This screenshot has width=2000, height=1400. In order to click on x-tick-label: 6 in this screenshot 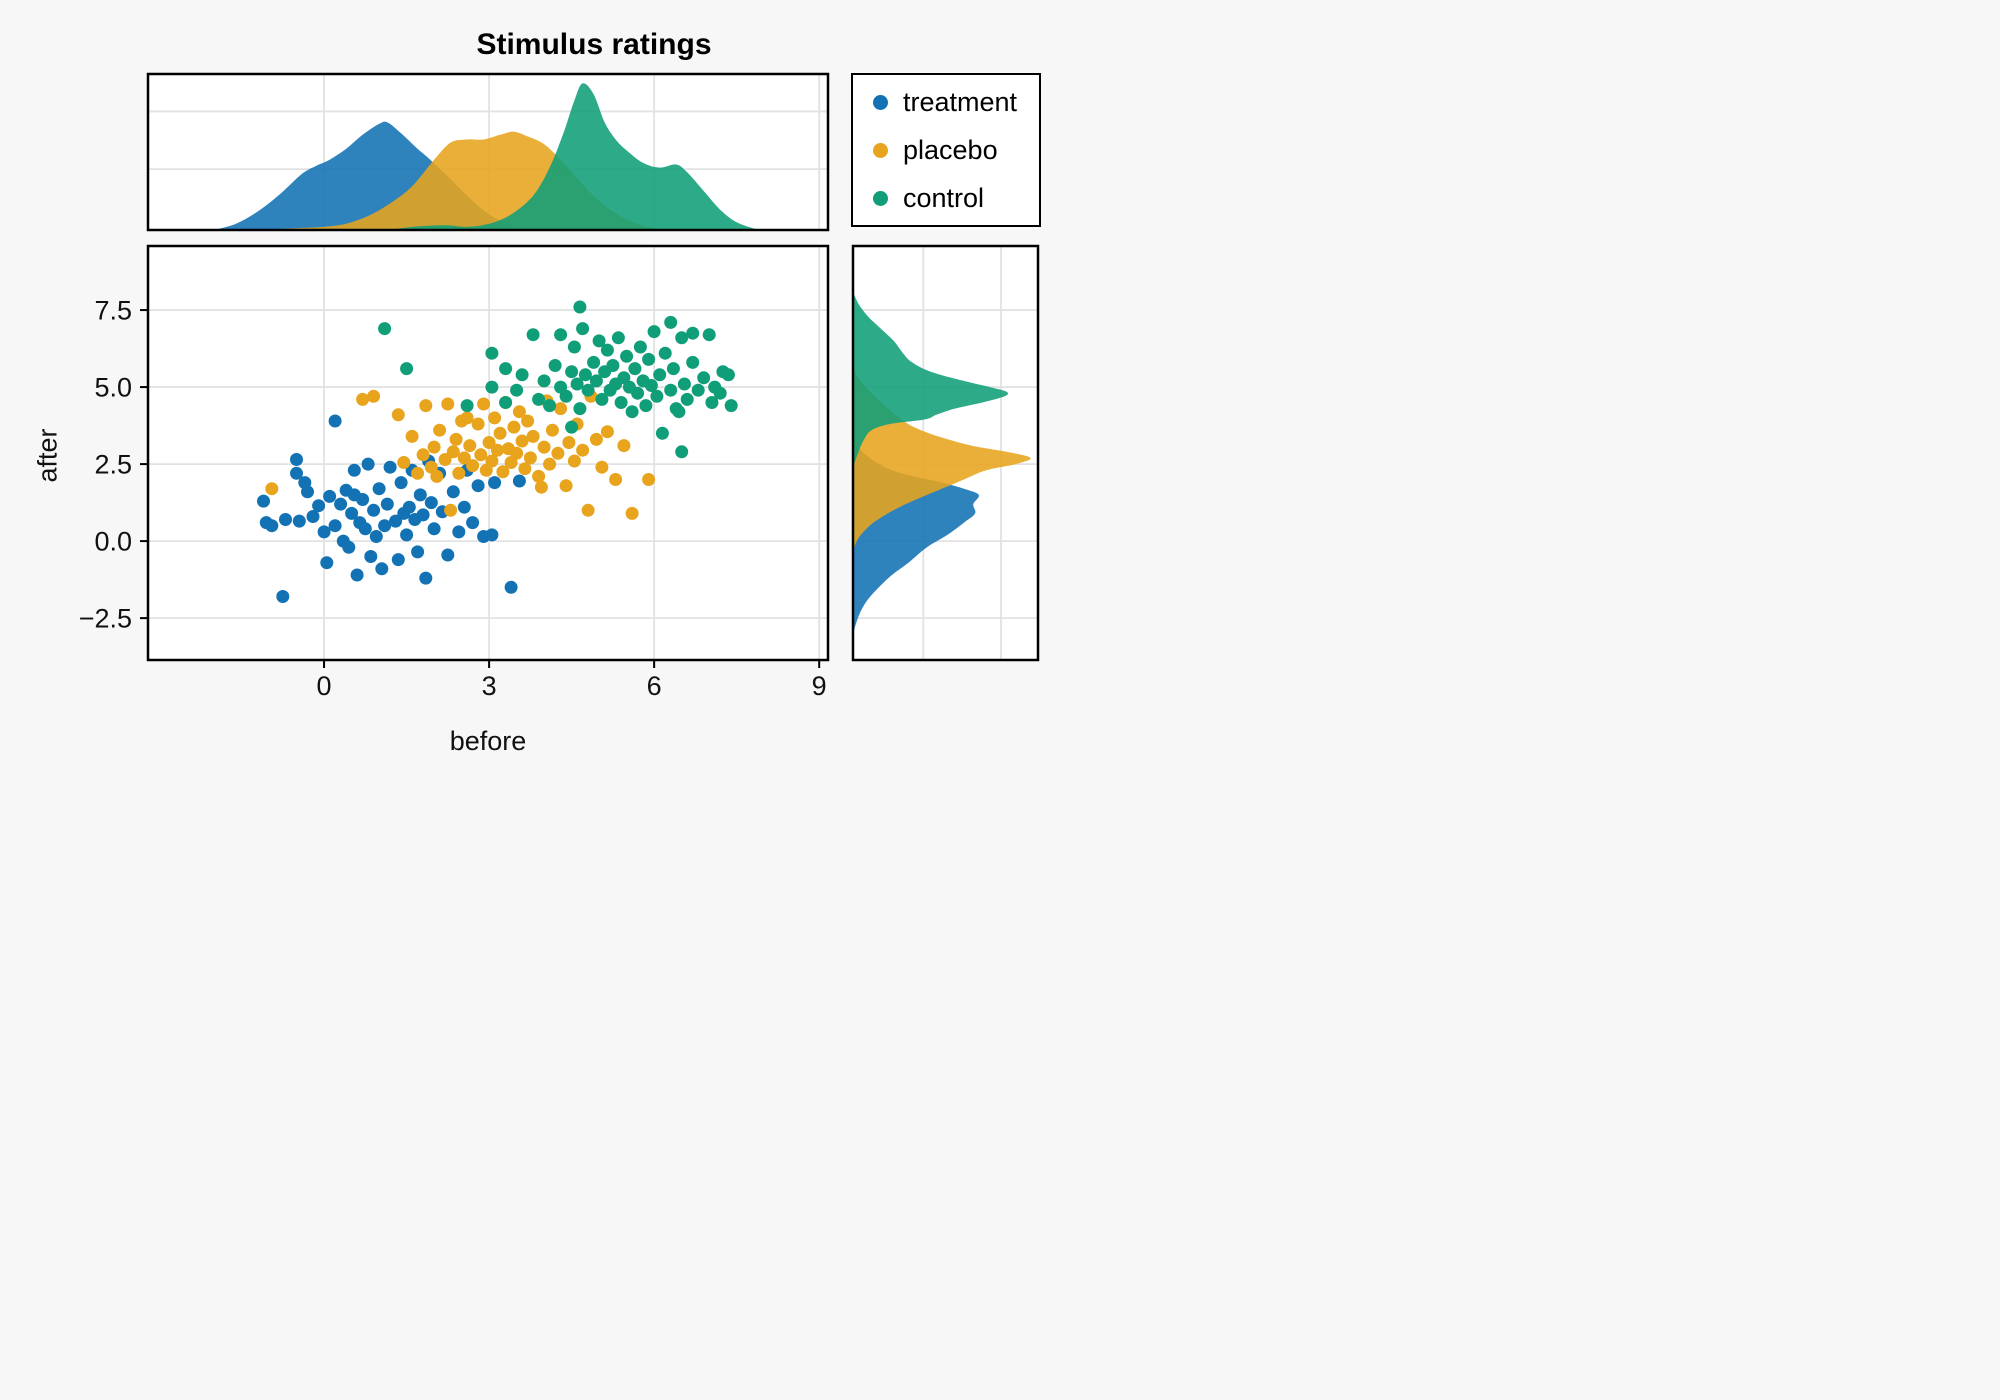, I will do `click(654, 686)`.